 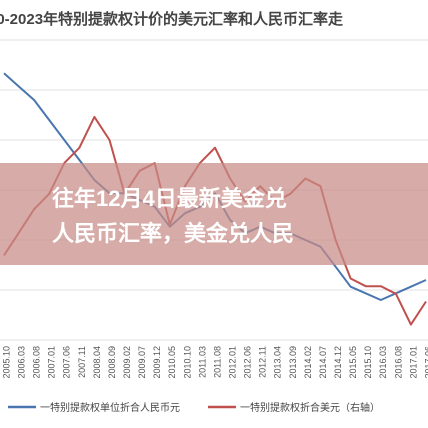 I want to click on headline-line-2: 人民币汇率，美金兑人民, so click(x=173, y=233).